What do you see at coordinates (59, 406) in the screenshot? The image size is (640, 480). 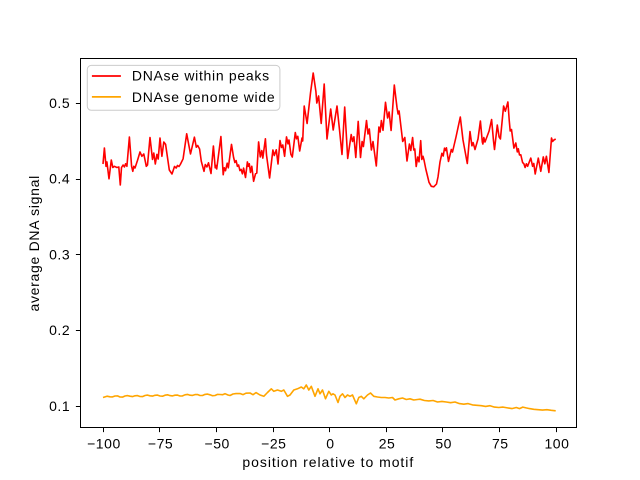 I see `svg-text: 0.1` at bounding box center [59, 406].